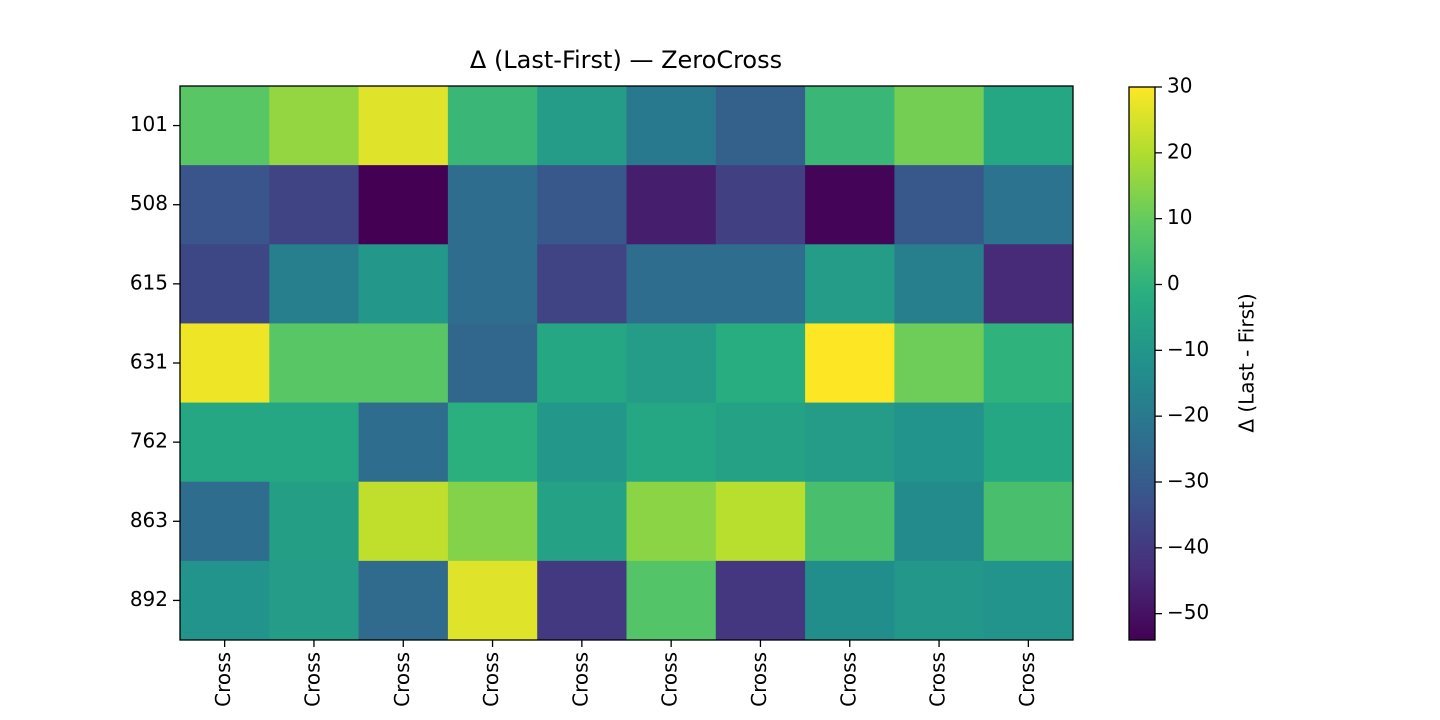 This screenshot has height=720, width=1440. I want to click on colorbar-tick-label: −40, so click(1188, 546).